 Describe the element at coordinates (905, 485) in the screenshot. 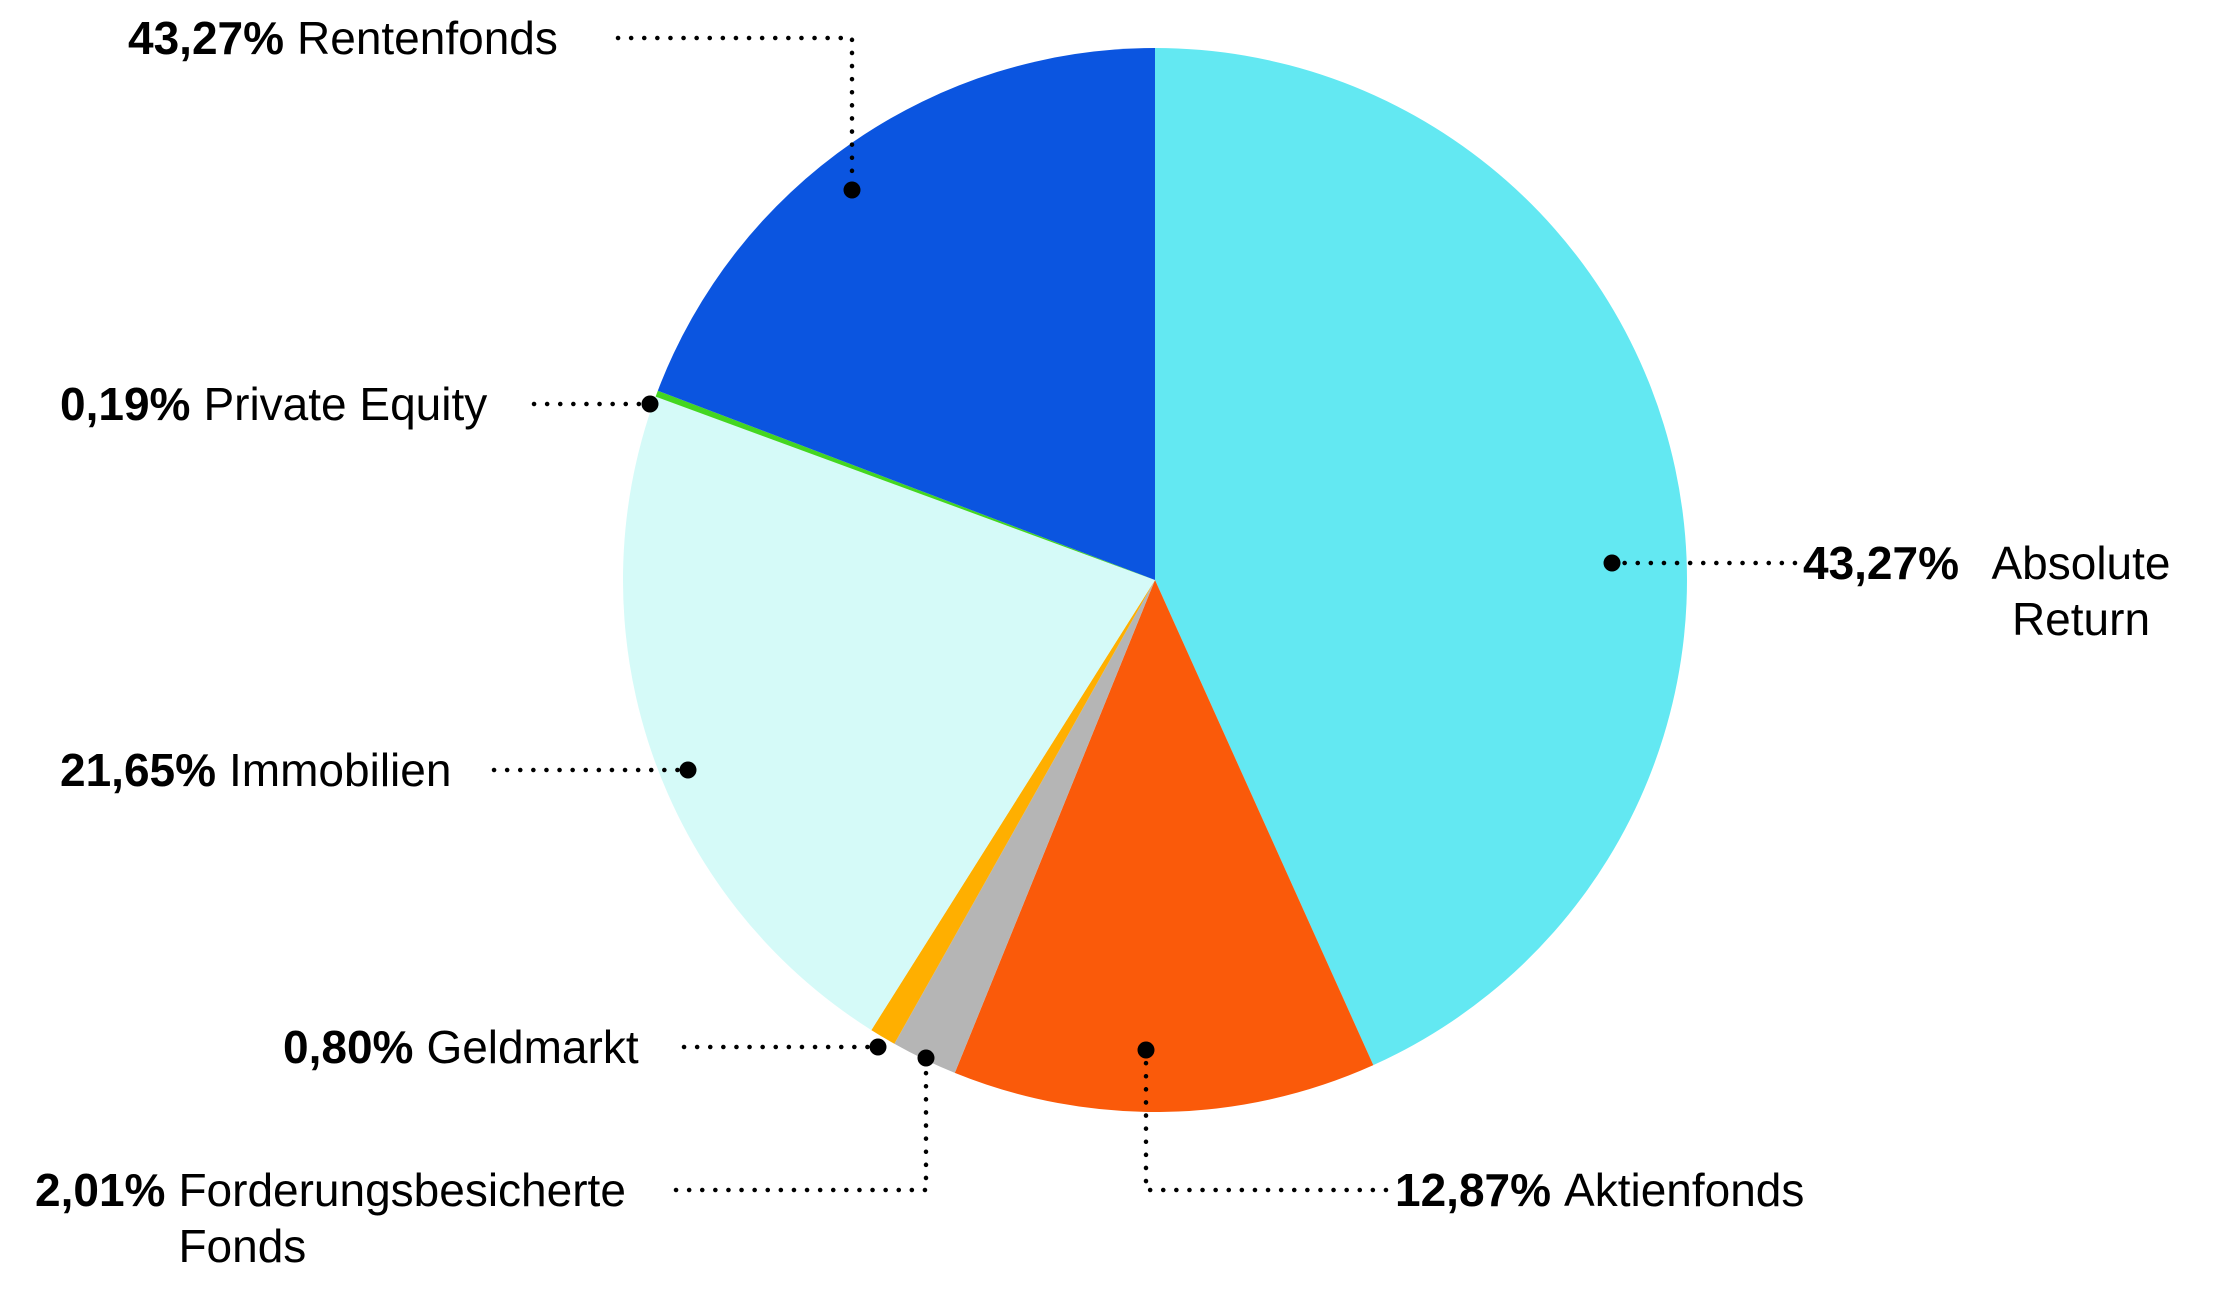

I see `pie-slice-private-equity` at that location.